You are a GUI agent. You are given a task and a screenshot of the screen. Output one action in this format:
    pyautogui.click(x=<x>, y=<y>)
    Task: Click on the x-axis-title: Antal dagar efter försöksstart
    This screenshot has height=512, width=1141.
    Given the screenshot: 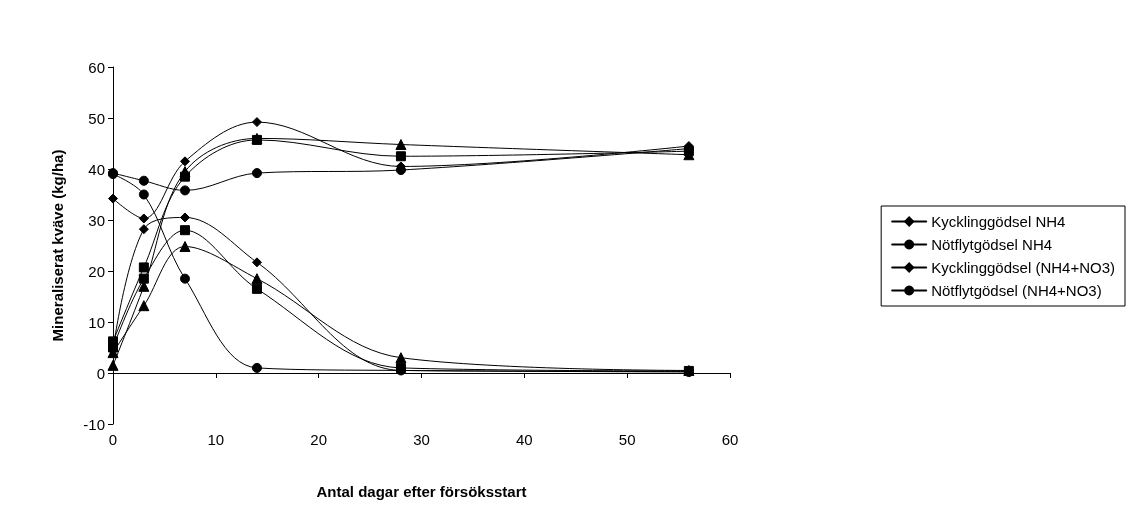 What is the action you would take?
    pyautogui.click(x=421, y=491)
    